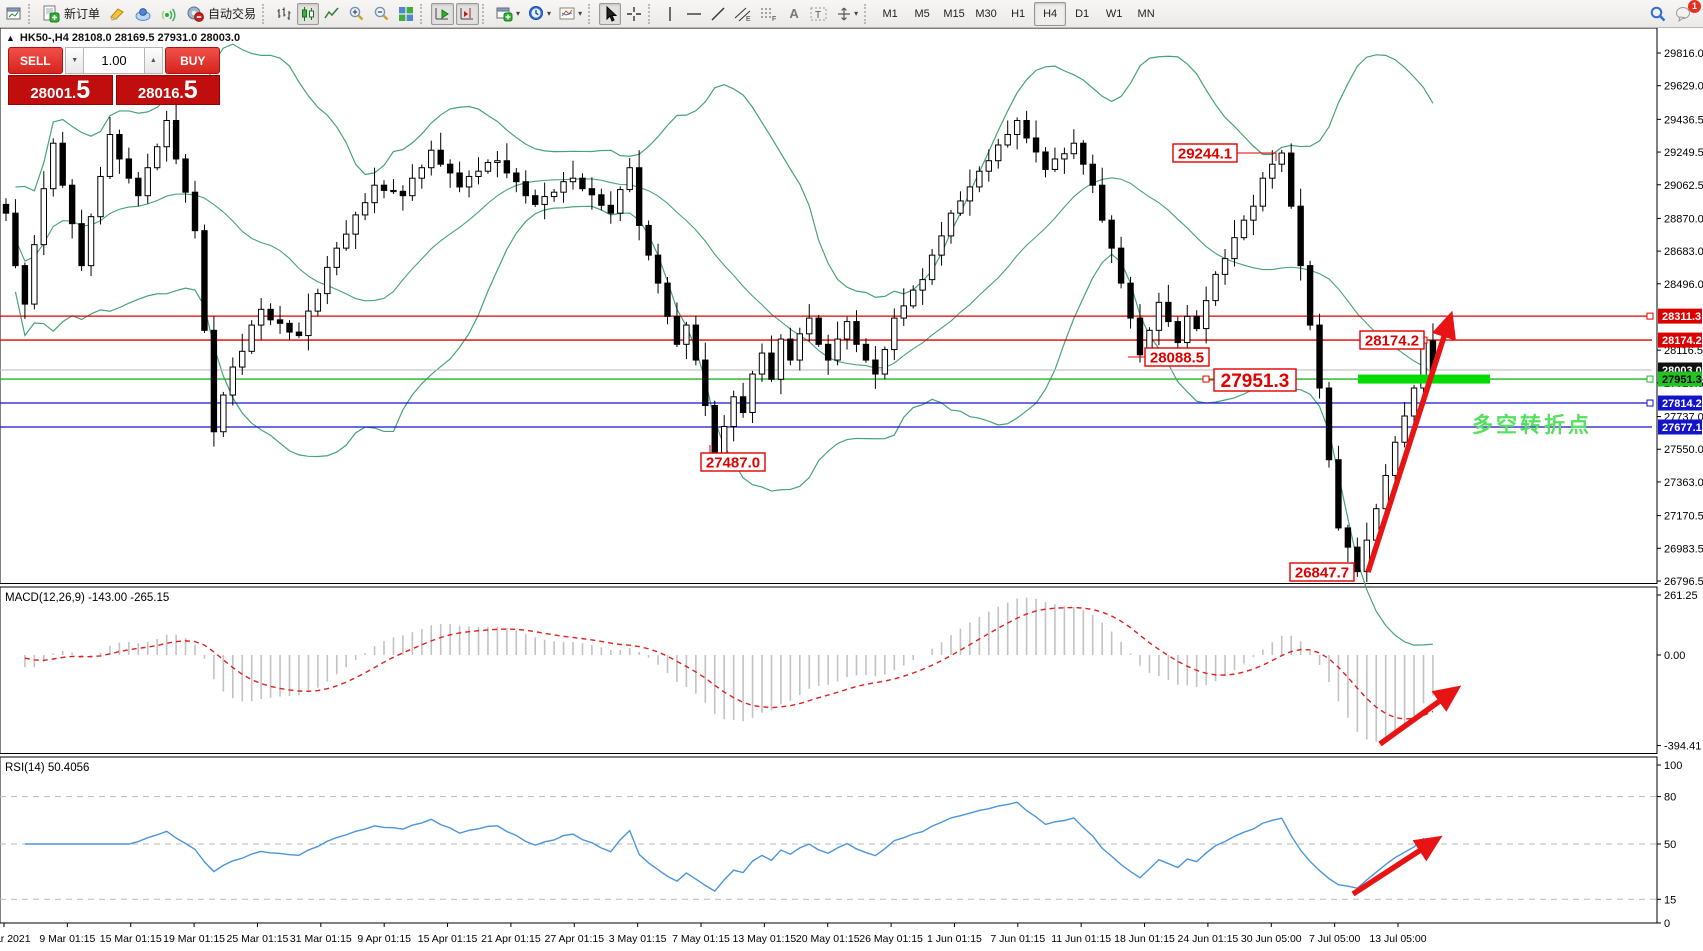  I want to click on channel-tool-icon: E, so click(743, 14).